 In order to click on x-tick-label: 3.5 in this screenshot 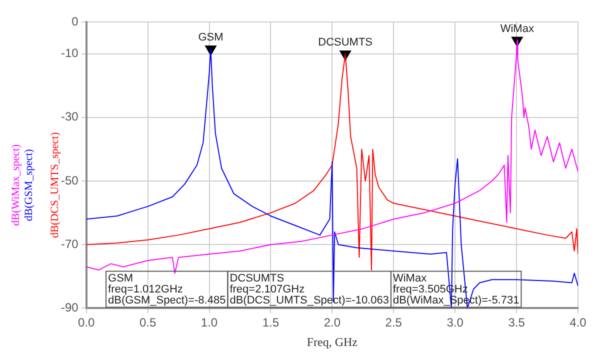, I will do `click(517, 323)`.